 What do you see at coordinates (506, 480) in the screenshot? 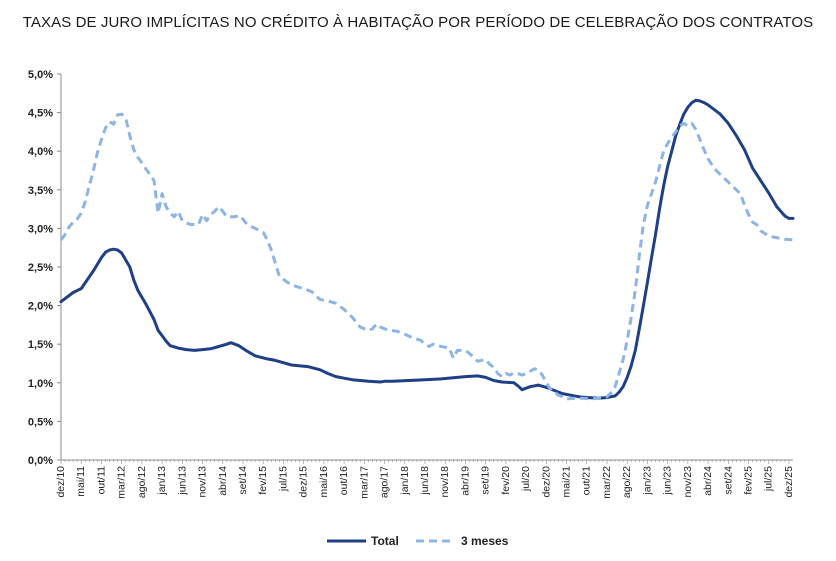
I see `x-tick-label: fev/20` at bounding box center [506, 480].